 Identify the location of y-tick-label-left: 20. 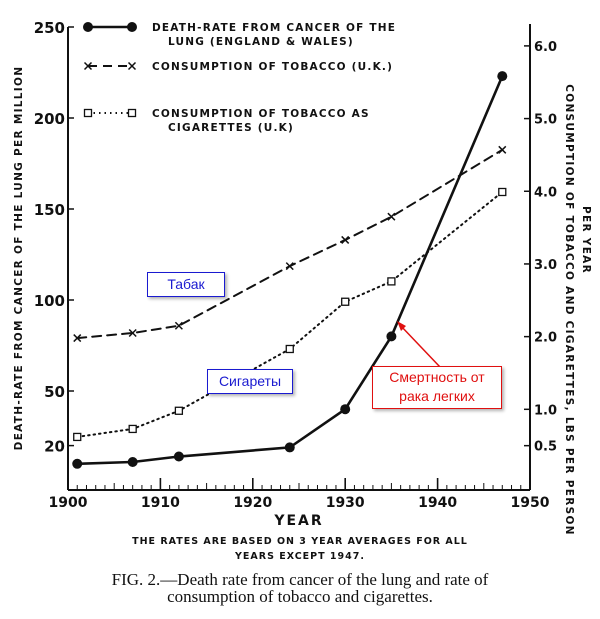
(54, 447).